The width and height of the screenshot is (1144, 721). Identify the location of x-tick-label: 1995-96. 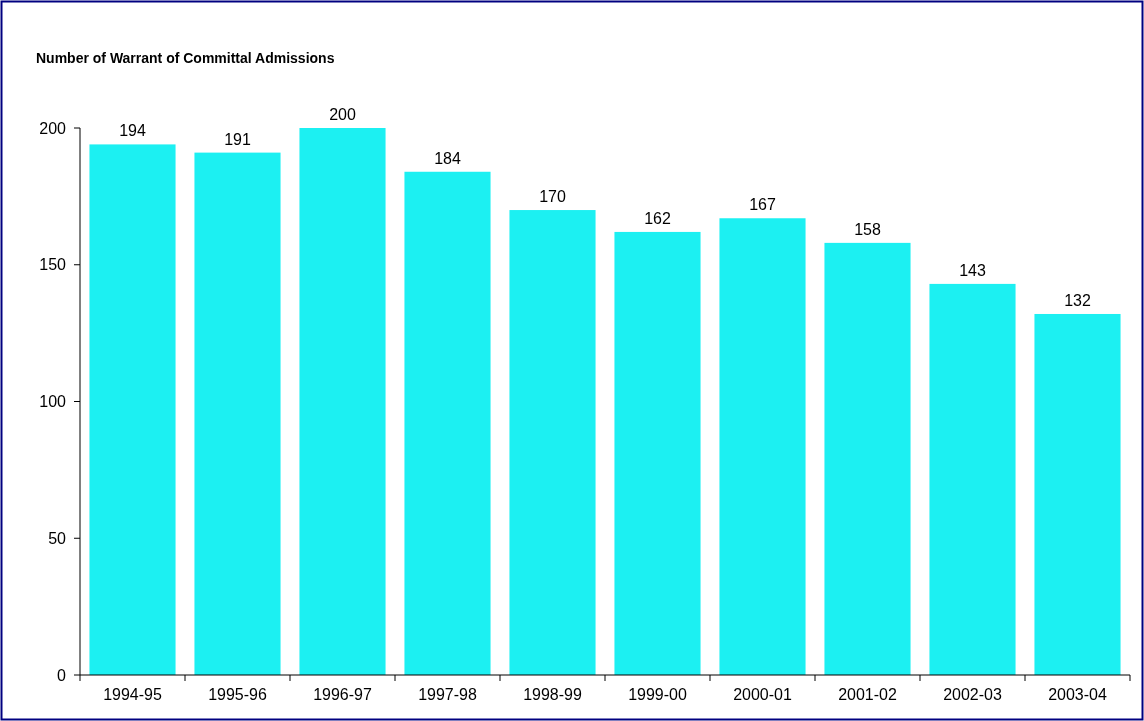
(237, 694).